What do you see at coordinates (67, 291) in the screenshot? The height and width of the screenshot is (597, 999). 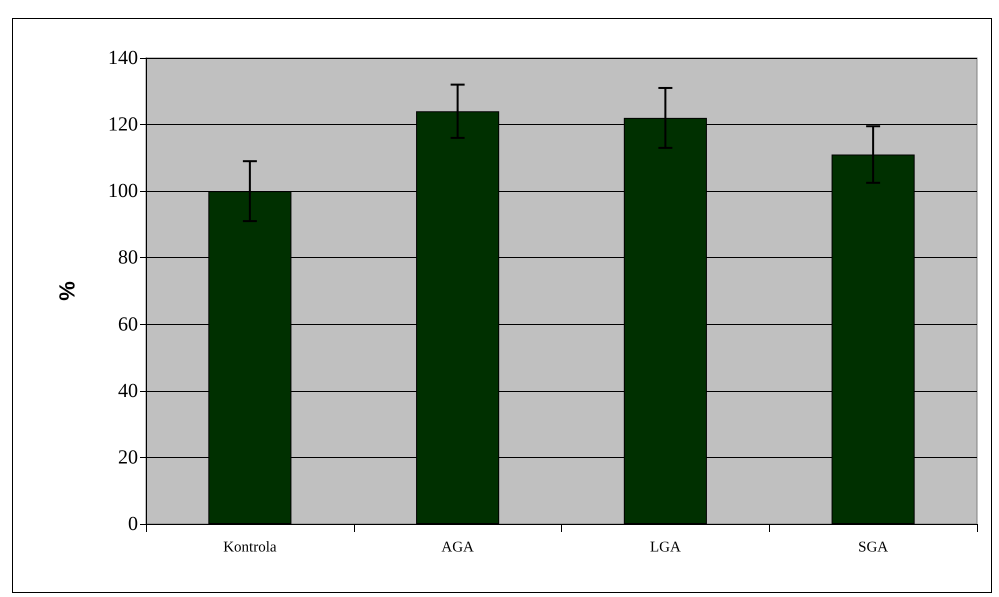 I see `y-axis-title: %` at bounding box center [67, 291].